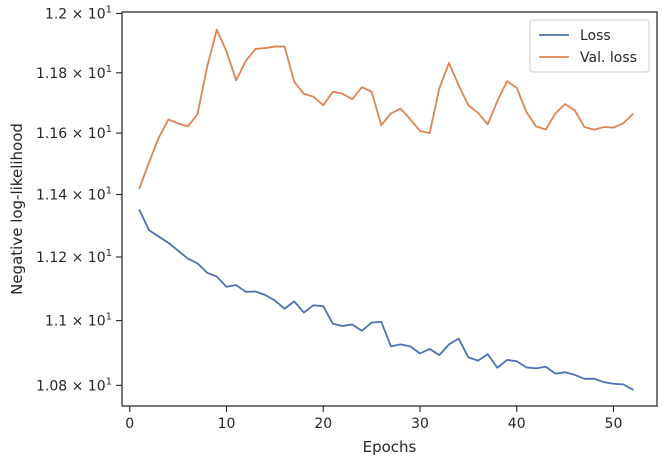  Describe the element at coordinates (420, 424) in the screenshot. I see `x-tick-label: 30` at that location.